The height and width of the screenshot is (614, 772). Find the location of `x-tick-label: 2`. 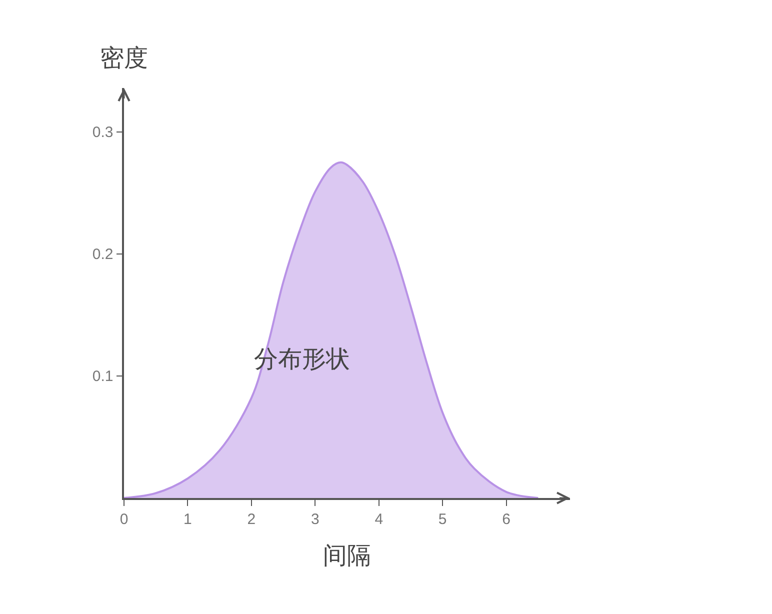

x-tick-label: 2 is located at coordinates (251, 519).